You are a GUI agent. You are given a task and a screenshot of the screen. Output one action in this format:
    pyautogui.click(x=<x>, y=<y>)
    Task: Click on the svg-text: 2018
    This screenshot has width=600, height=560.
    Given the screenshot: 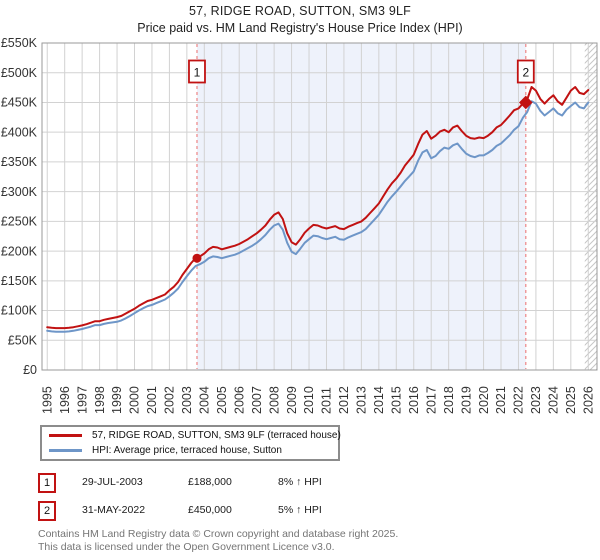 What is the action you would take?
    pyautogui.click(x=449, y=400)
    